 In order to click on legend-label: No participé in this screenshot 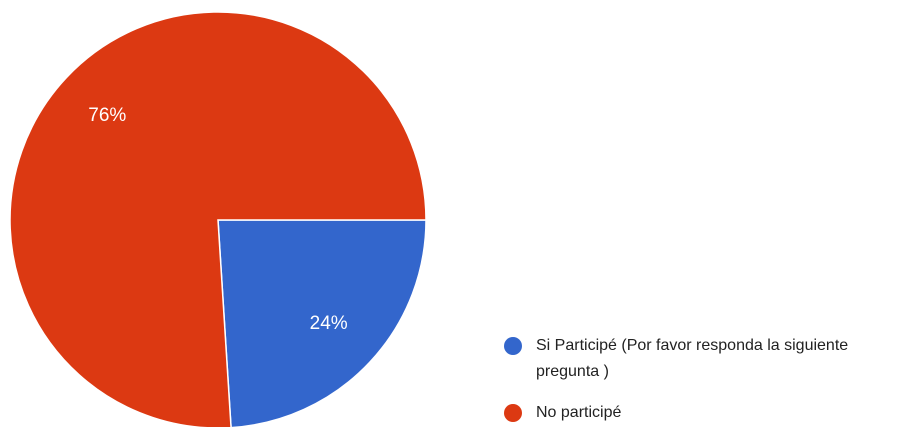, I will do `click(579, 412)`.